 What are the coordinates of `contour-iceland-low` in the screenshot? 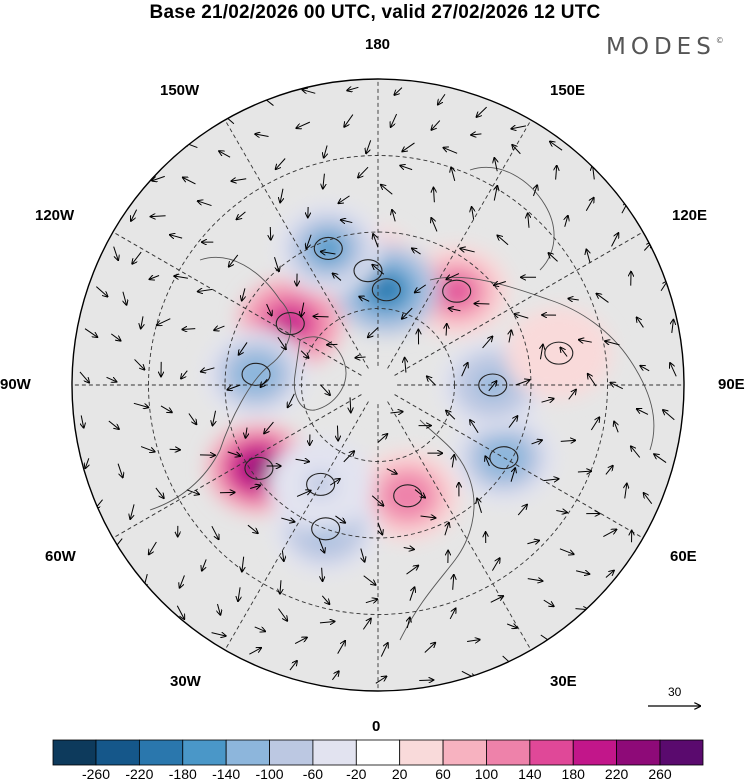 It's located at (321, 484).